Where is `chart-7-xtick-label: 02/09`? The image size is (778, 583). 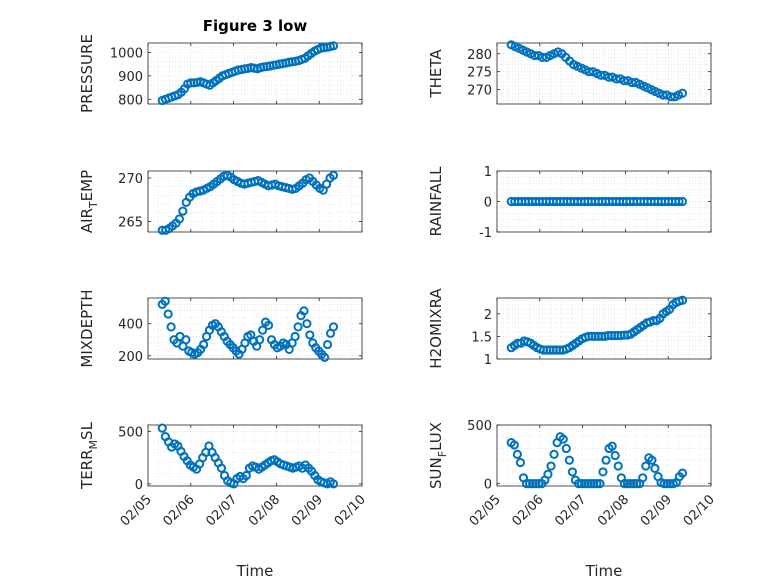 chart-7-xtick-label: 02/09 is located at coordinates (656, 510).